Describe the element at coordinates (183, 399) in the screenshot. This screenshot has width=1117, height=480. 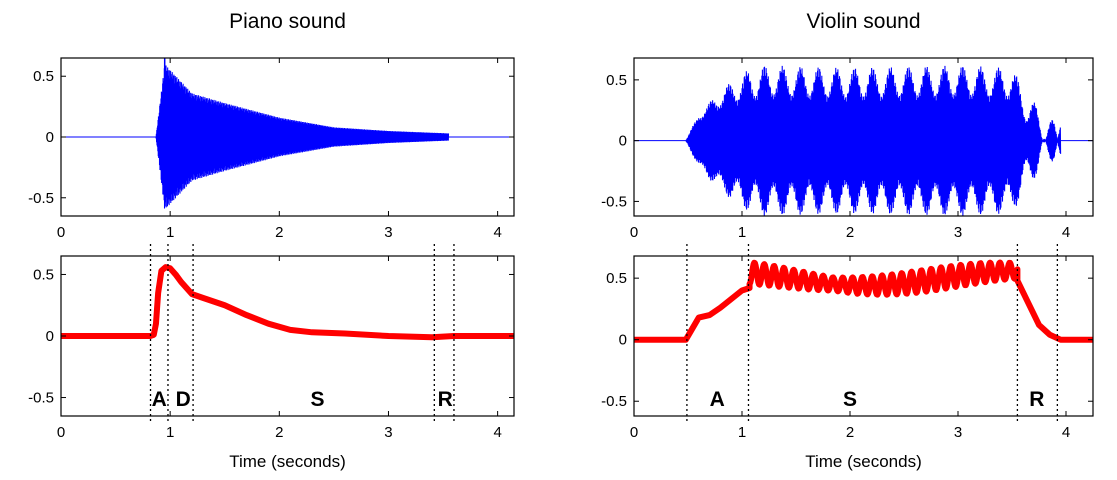
I see `phase-label: D` at that location.